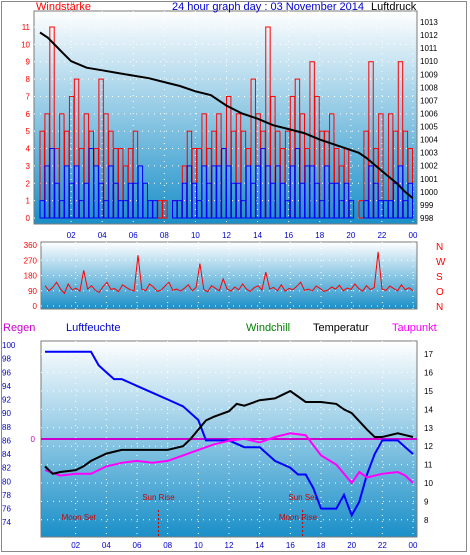 Image resolution: width=470 pixels, height=555 pixels. Describe the element at coordinates (6, 481) in the screenshot. I see `humidity-ytick: 80` at that location.